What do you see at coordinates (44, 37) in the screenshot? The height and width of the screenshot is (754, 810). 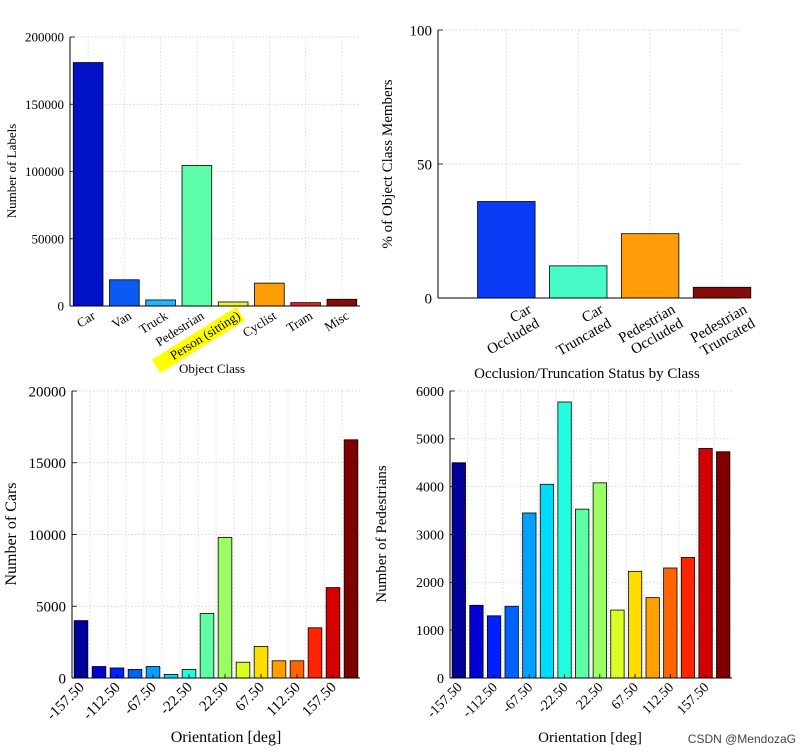 I see `y-tick-label: 200000` at bounding box center [44, 37].